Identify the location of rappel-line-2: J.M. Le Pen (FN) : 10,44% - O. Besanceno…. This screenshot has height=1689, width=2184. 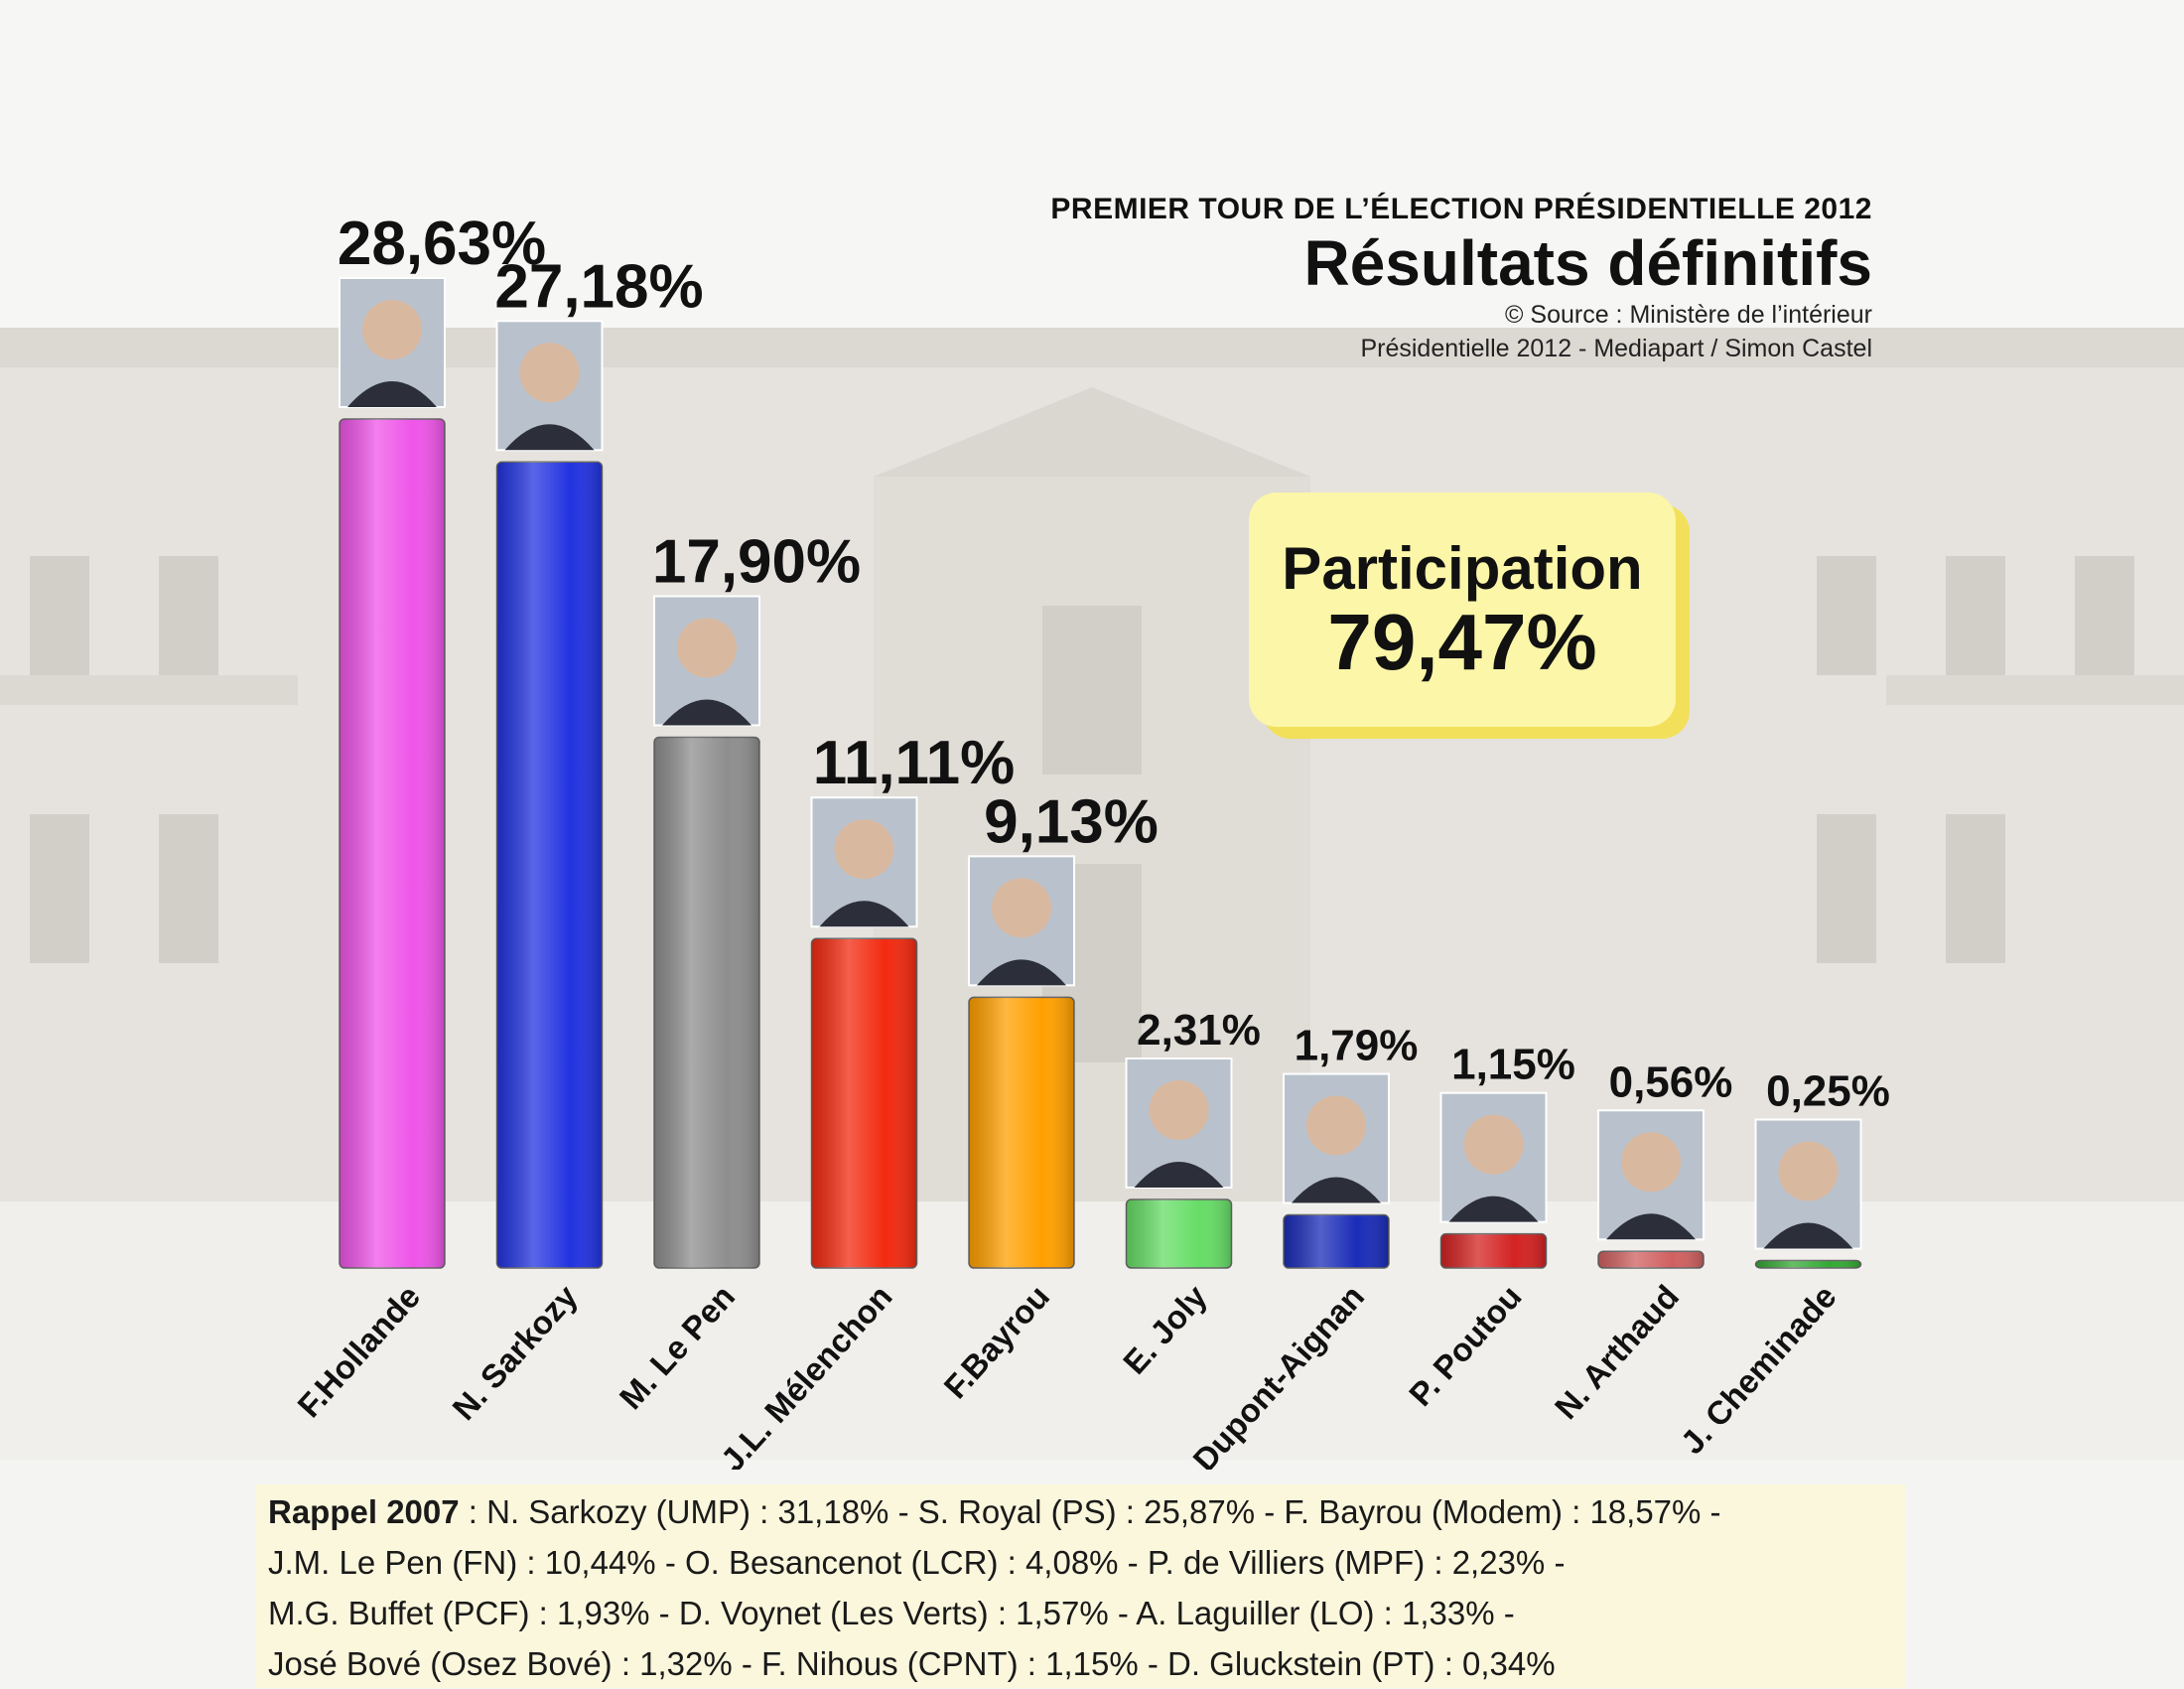
(917, 1562).